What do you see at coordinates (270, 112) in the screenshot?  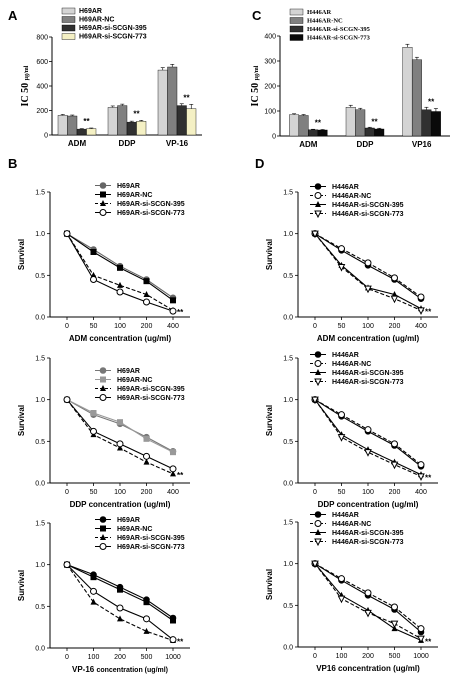 I see `y-tick-label: 100` at bounding box center [270, 112].